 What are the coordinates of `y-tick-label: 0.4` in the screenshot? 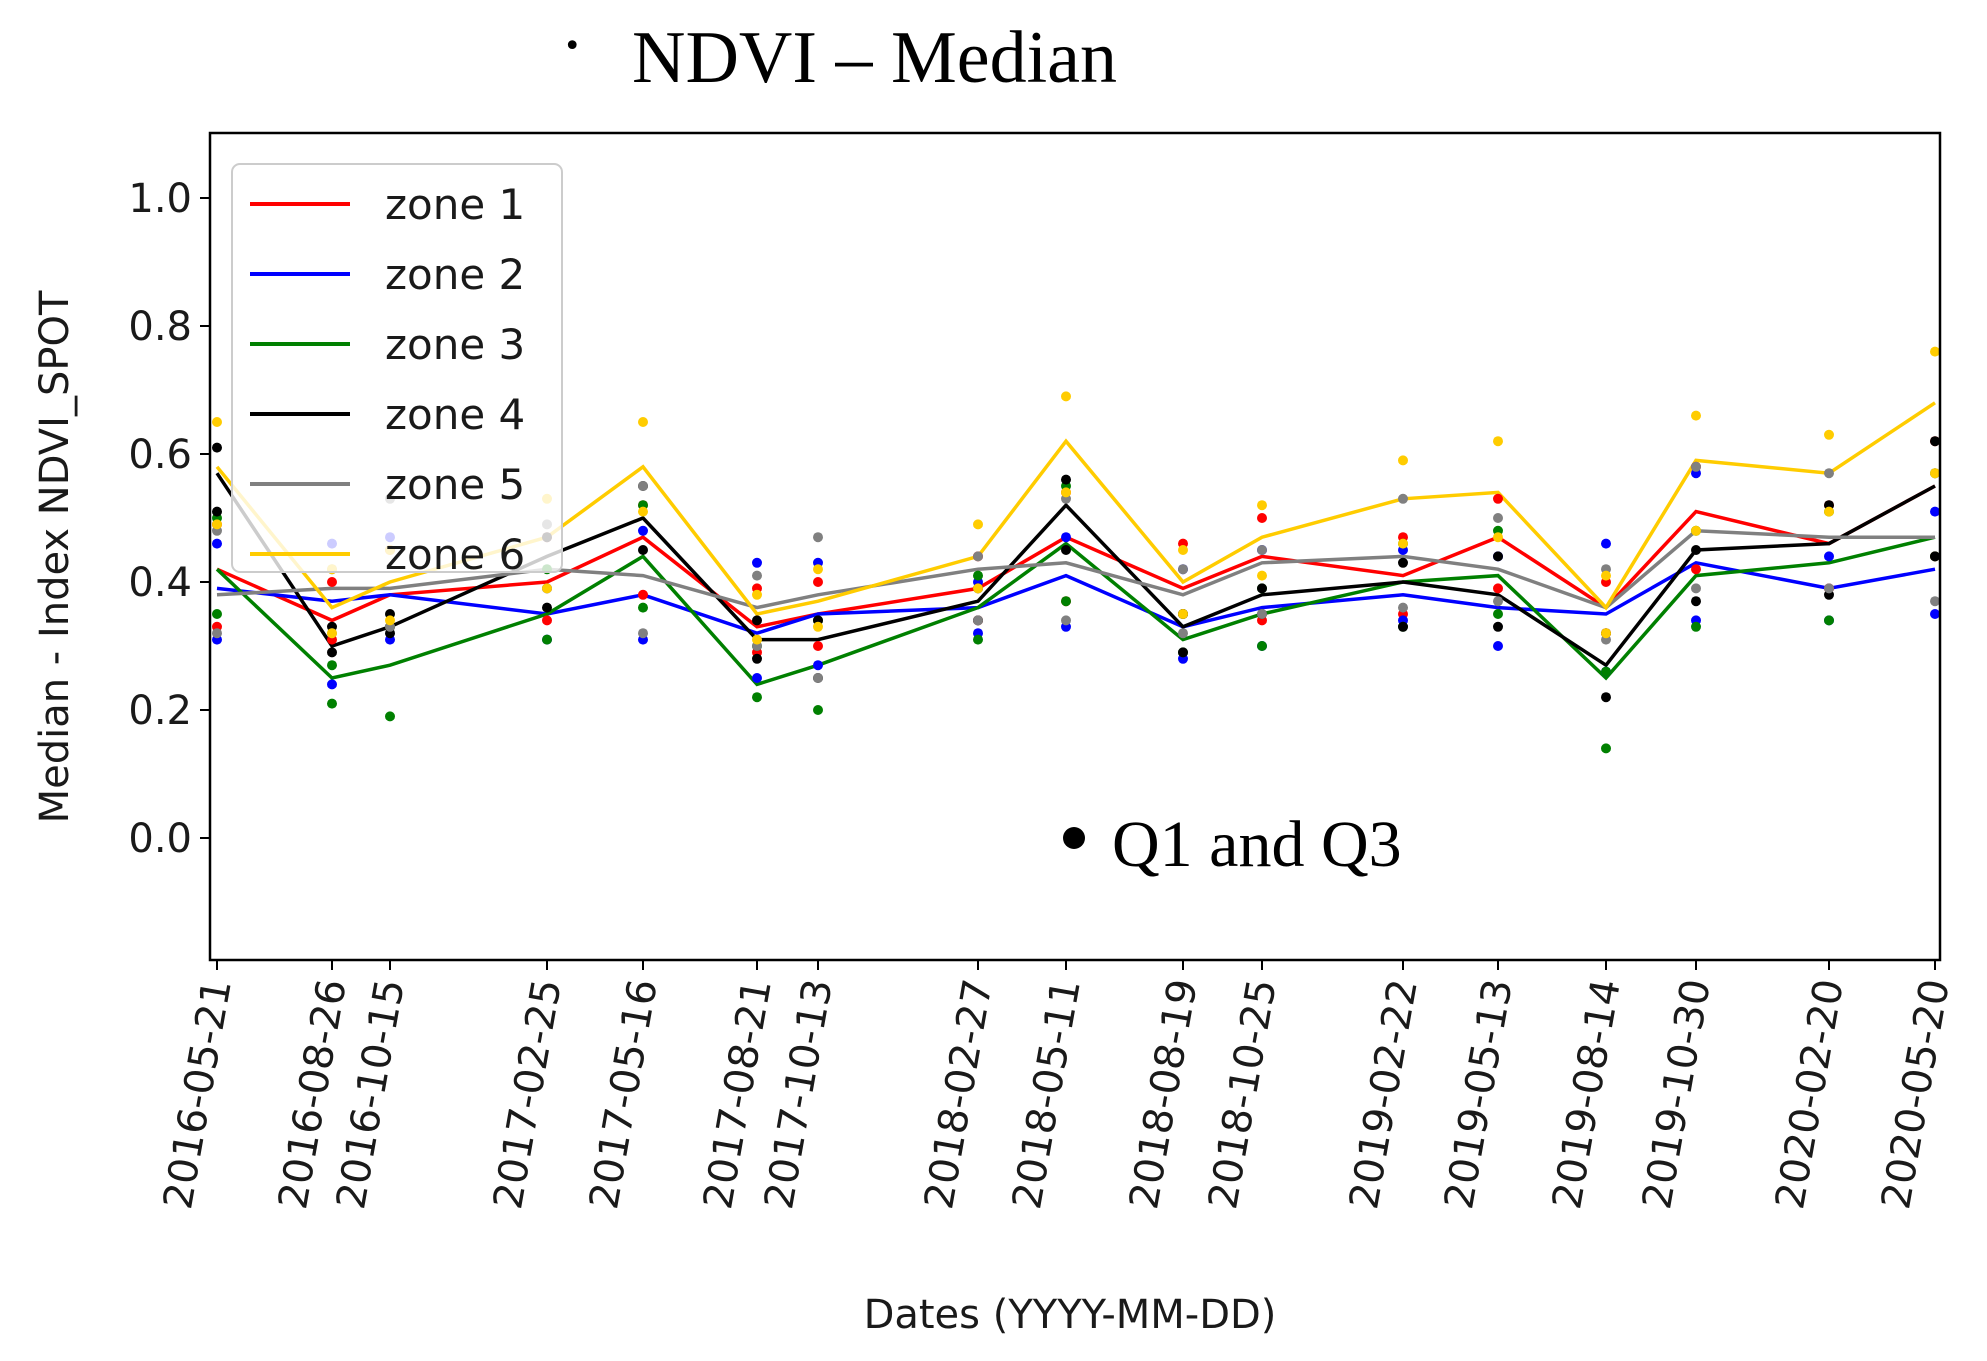 It's located at (160, 583).